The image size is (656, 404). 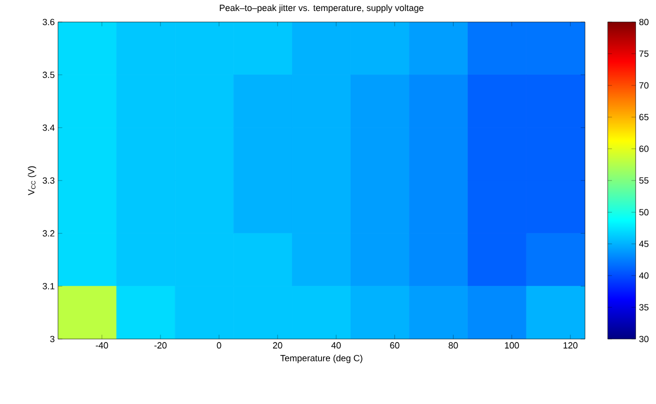 What do you see at coordinates (321, 359) in the screenshot?
I see `x-axis-title: Temperature (deg C)` at bounding box center [321, 359].